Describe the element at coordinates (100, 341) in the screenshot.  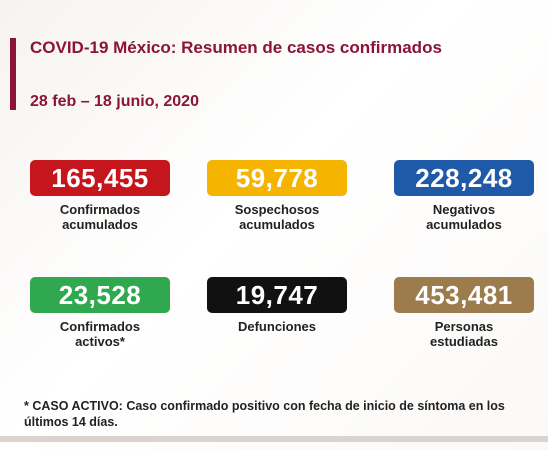
I see `label-line: activos*` at that location.